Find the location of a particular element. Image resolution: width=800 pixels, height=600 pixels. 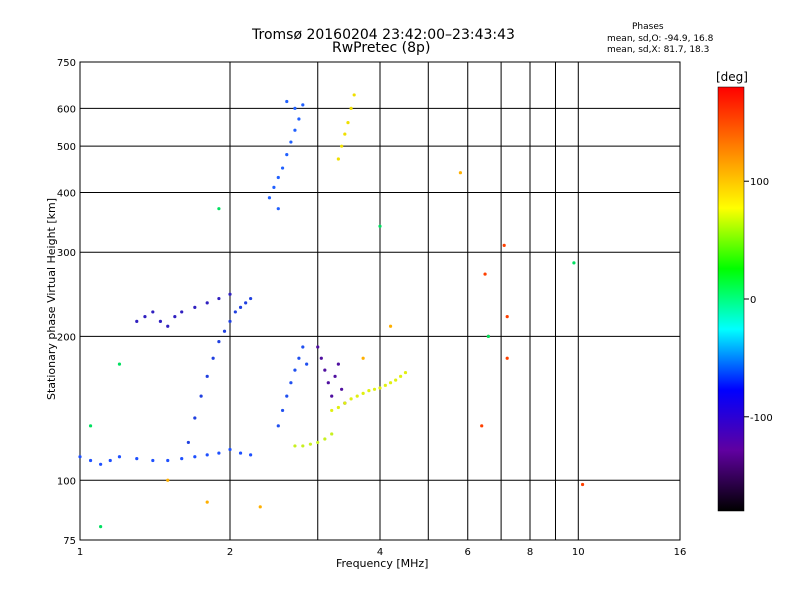

y-tick-label: 750 is located at coordinates (66, 63).